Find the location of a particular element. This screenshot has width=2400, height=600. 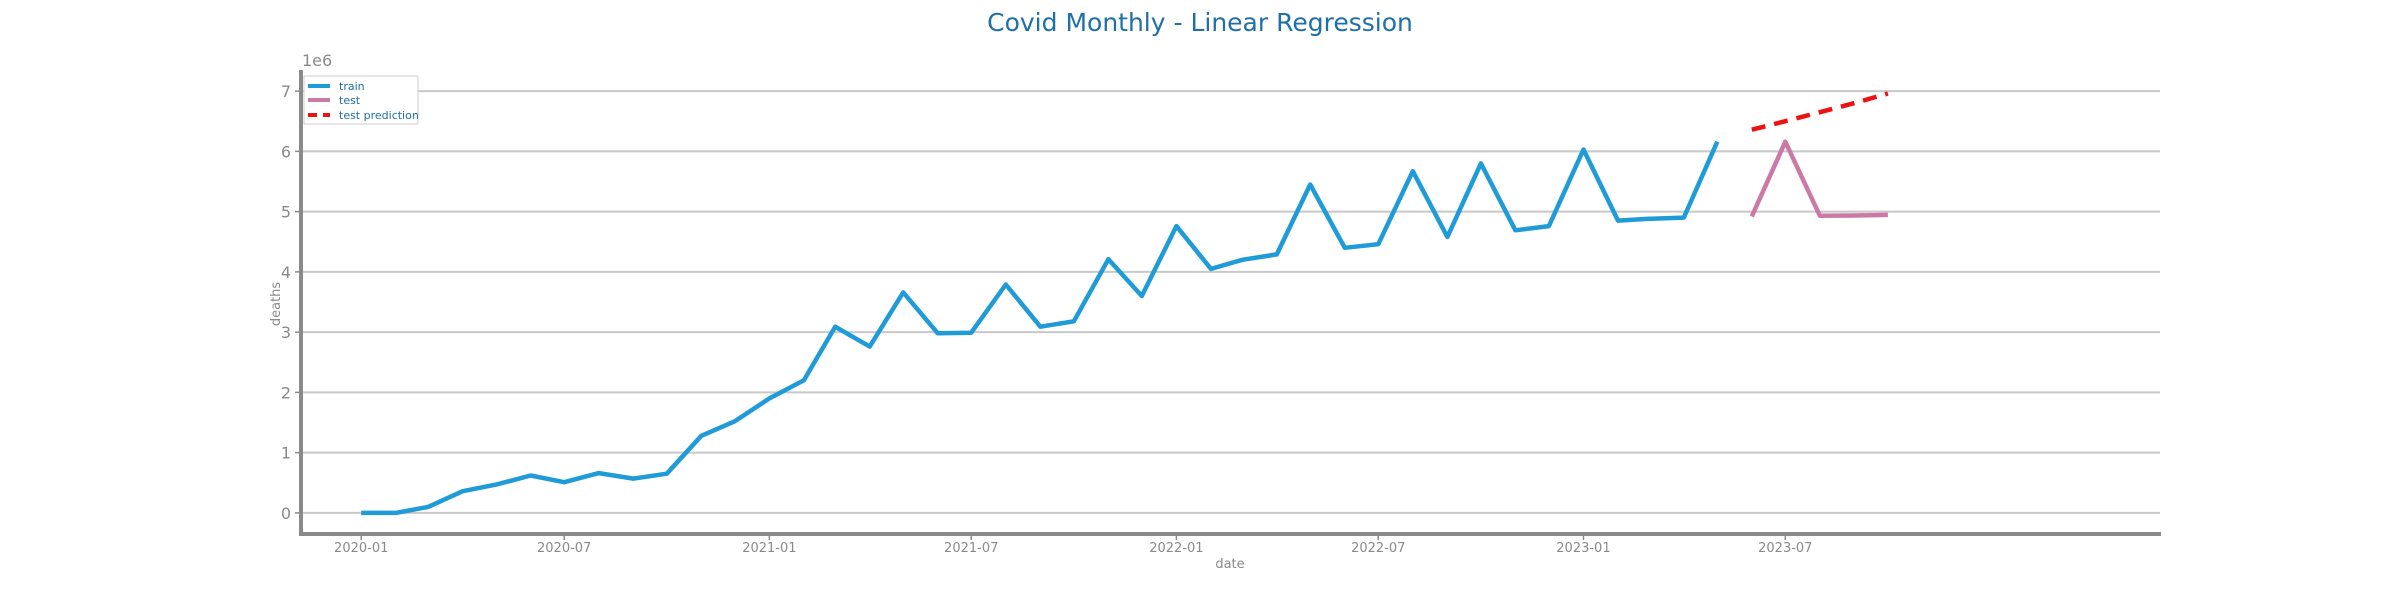

x-tick-label: 2021-01 is located at coordinates (769, 548).